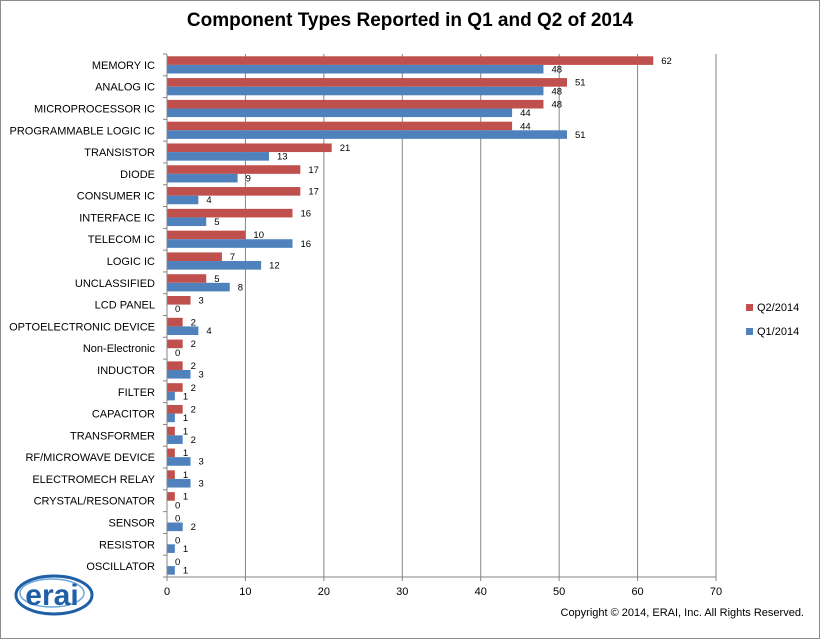 The width and height of the screenshot is (820, 639). Describe the element at coordinates (778, 332) in the screenshot. I see `legend-label: Q1/2014` at that location.